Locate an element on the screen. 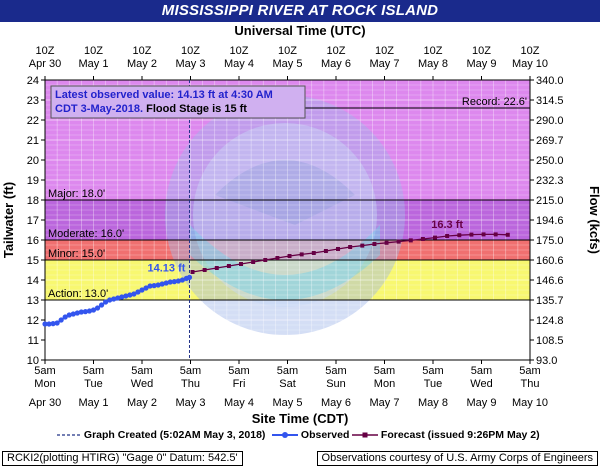  bottom-tick-day: Tue is located at coordinates (433, 384).